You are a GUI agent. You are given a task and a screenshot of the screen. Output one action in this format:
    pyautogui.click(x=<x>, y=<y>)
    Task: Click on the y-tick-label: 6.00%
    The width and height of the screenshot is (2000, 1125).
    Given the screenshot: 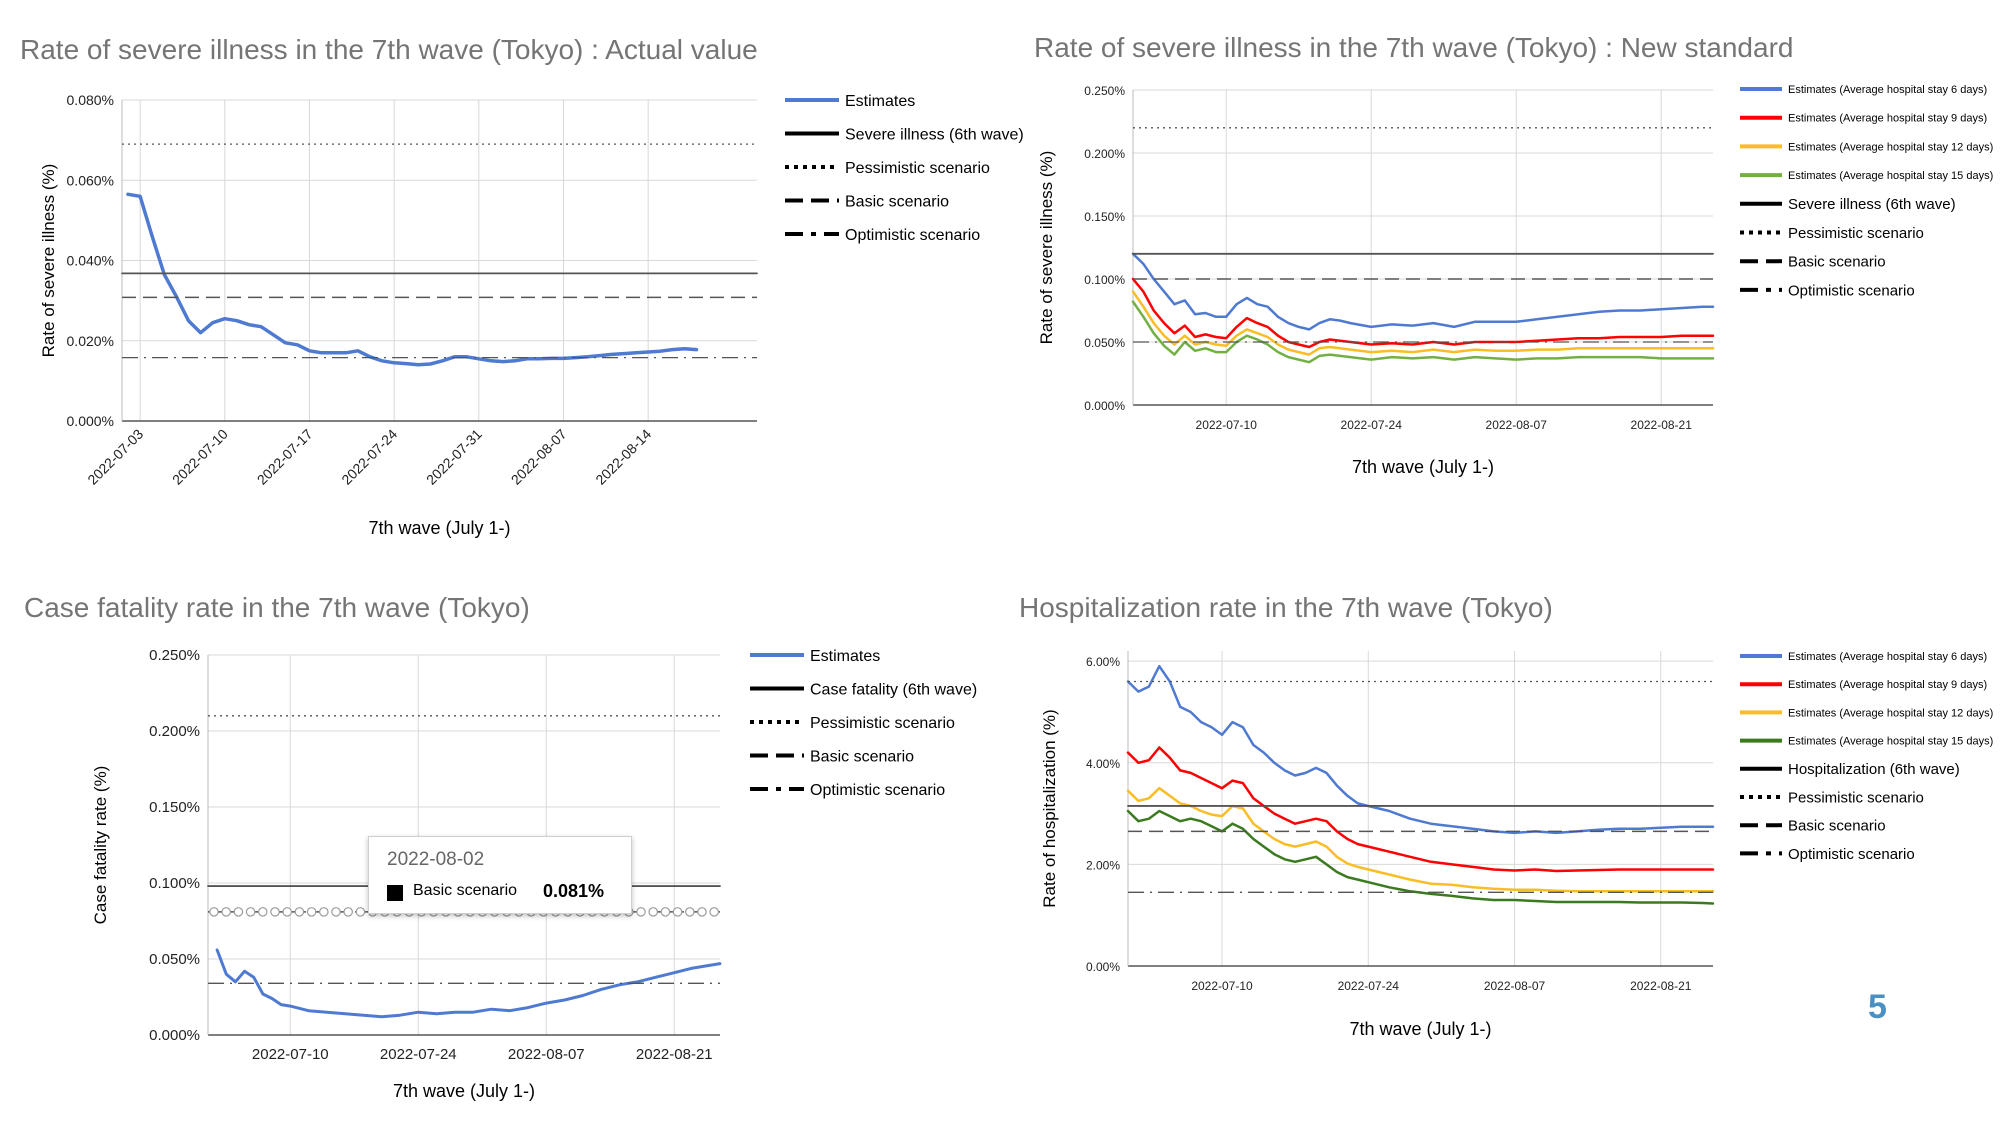 What is the action you would take?
    pyautogui.click(x=1103, y=662)
    